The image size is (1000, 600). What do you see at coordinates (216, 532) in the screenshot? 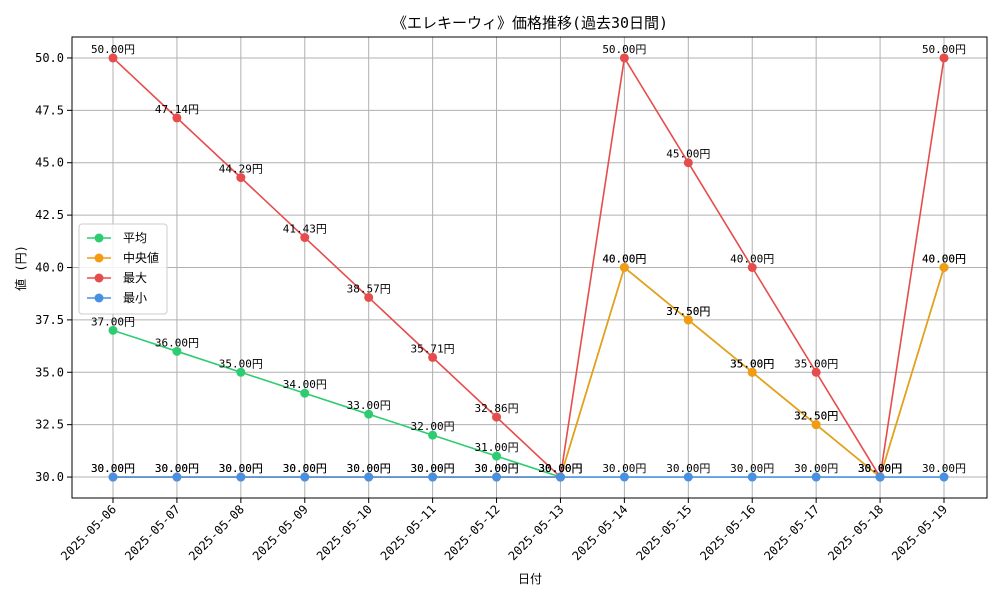
I see `x-tick-label: 2025-05-08` at bounding box center [216, 532].